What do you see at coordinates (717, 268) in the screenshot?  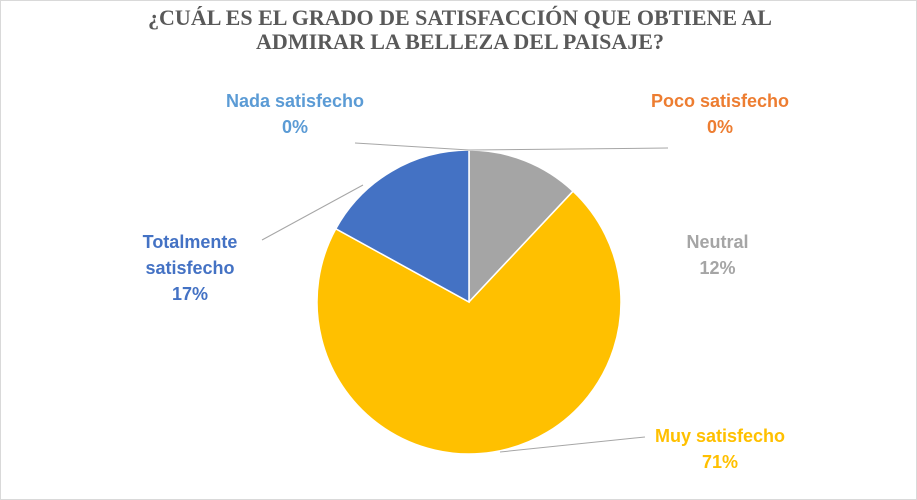 I see `value-label: 12%` at bounding box center [717, 268].